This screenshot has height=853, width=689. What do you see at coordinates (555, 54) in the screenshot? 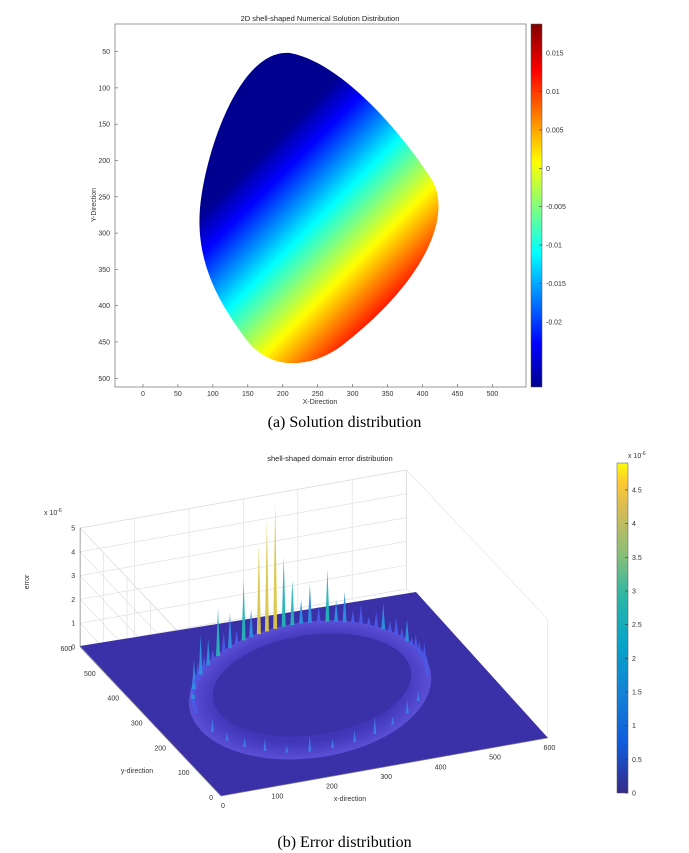
I see `colorbar-tick-label: 0.015` at bounding box center [555, 54].